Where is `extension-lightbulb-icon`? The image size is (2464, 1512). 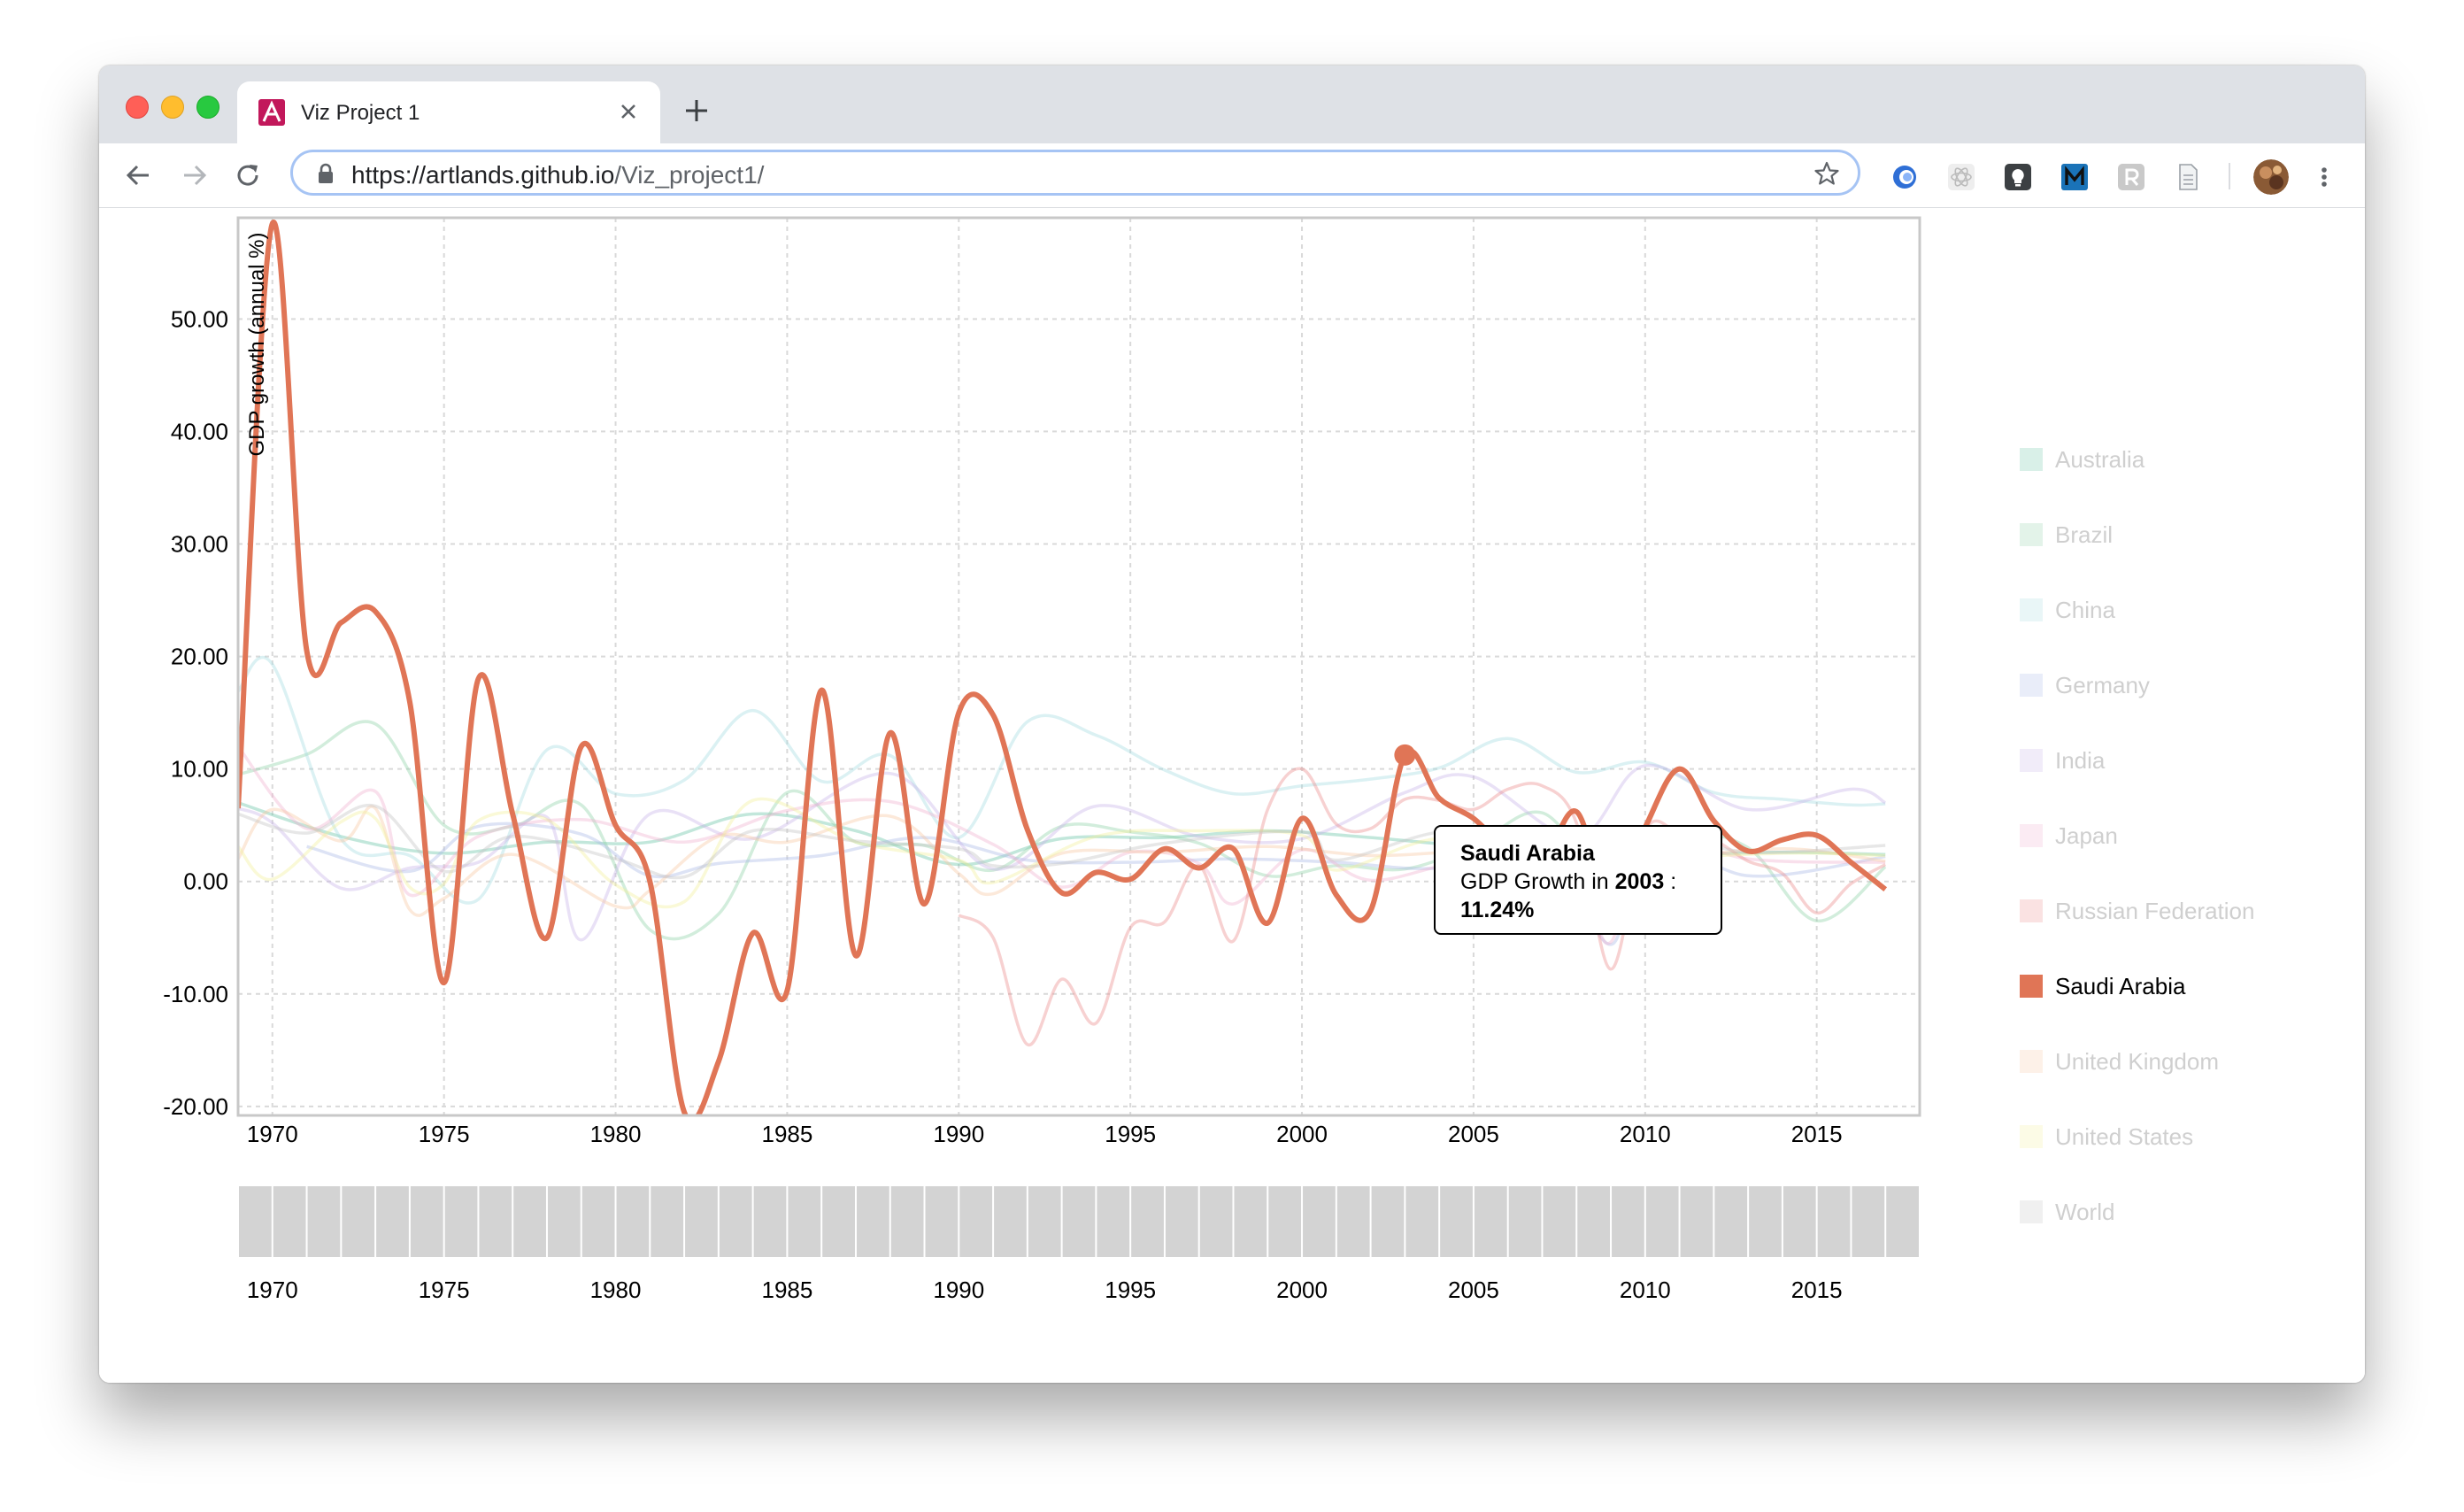 extension-lightbulb-icon is located at coordinates (2018, 177).